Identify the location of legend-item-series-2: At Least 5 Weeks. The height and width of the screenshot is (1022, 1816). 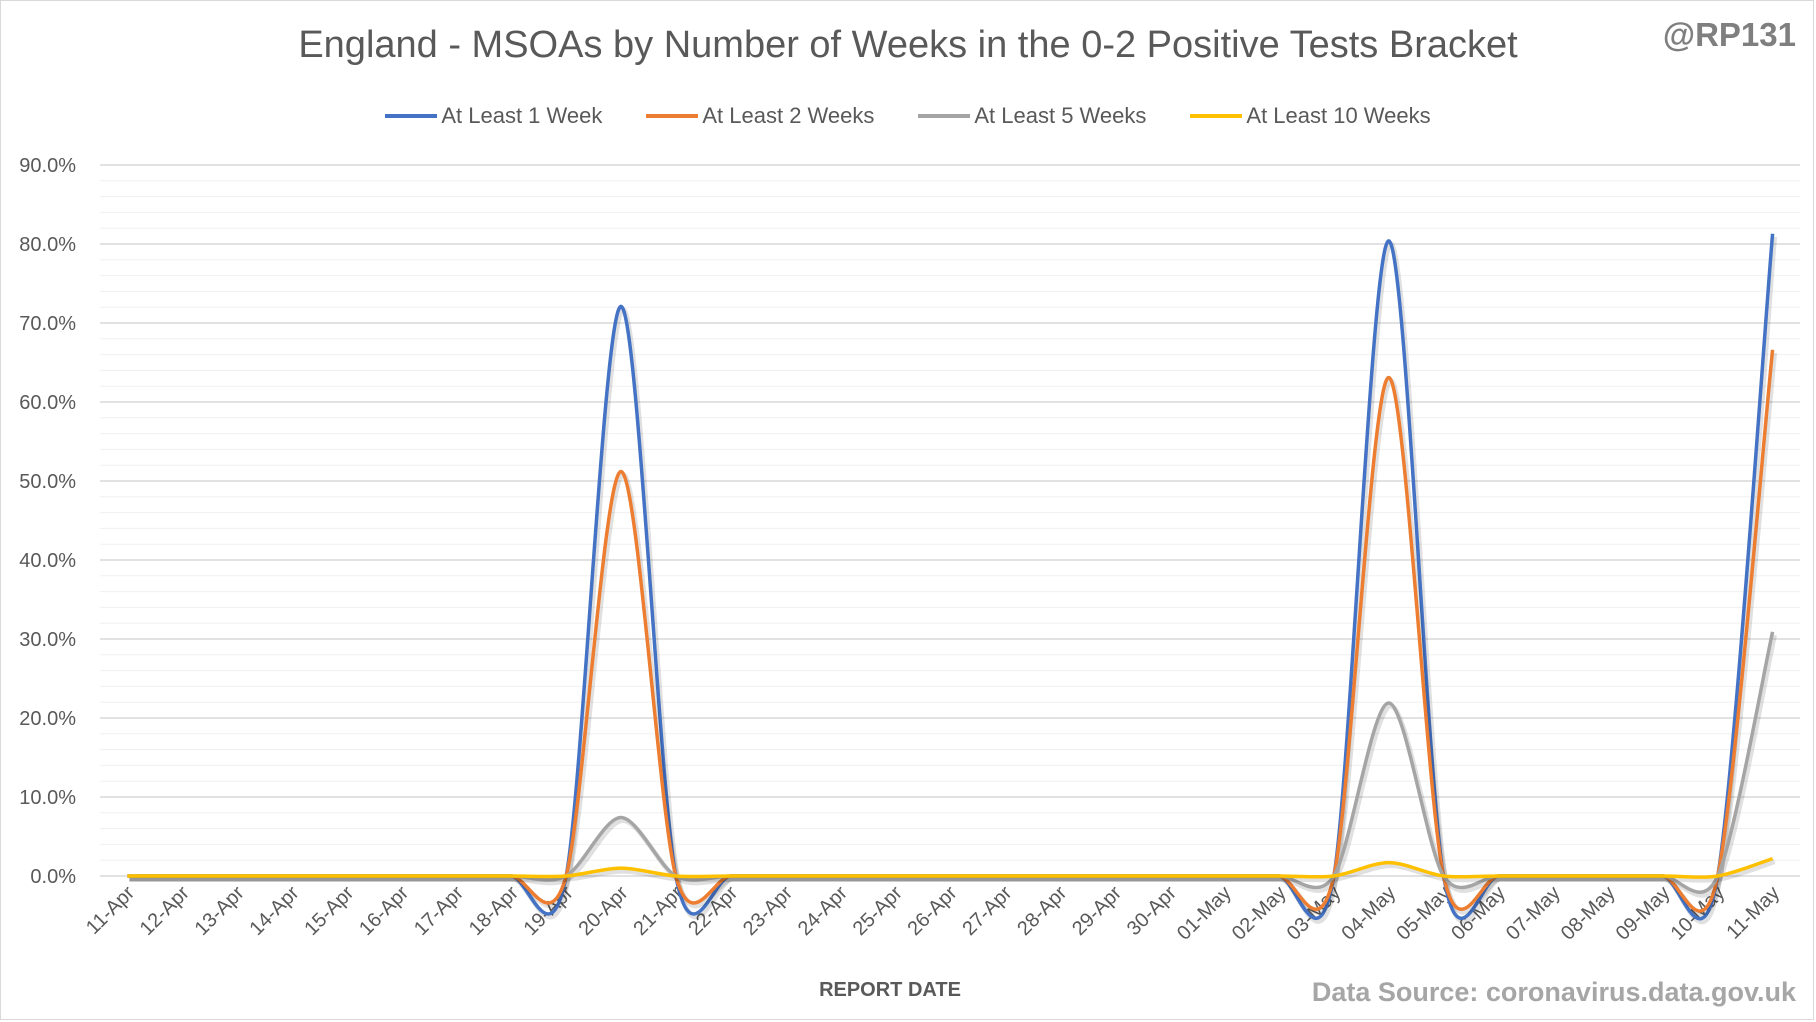
(1032, 116).